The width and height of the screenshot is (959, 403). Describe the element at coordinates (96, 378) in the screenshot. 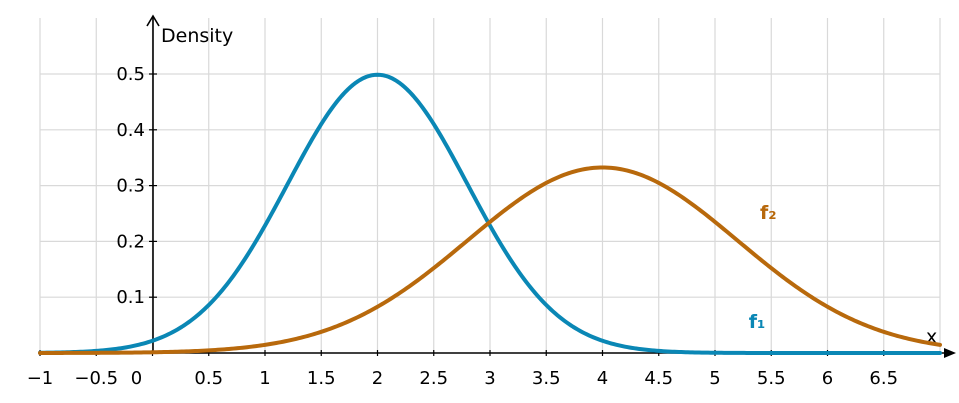

I see `x-tick-label: −0.5` at that location.